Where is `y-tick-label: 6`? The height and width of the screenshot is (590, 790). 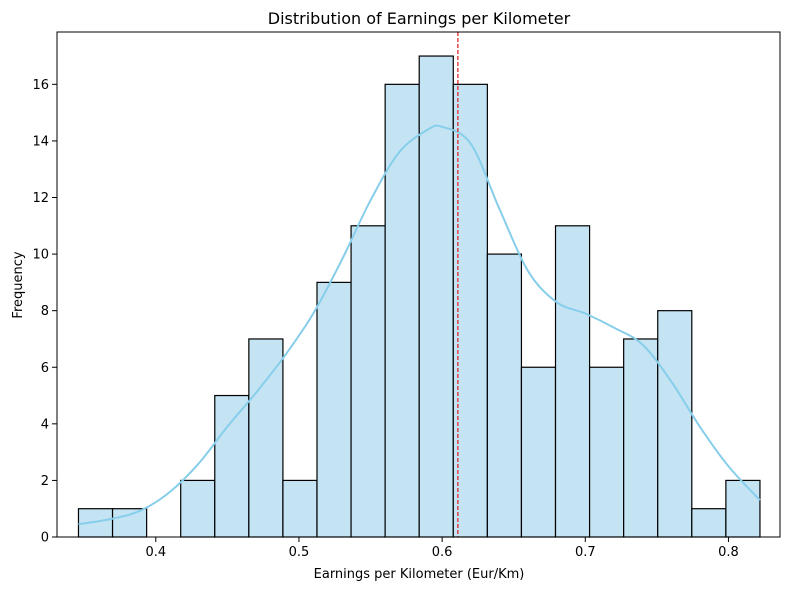
y-tick-label: 6 is located at coordinates (45, 368).